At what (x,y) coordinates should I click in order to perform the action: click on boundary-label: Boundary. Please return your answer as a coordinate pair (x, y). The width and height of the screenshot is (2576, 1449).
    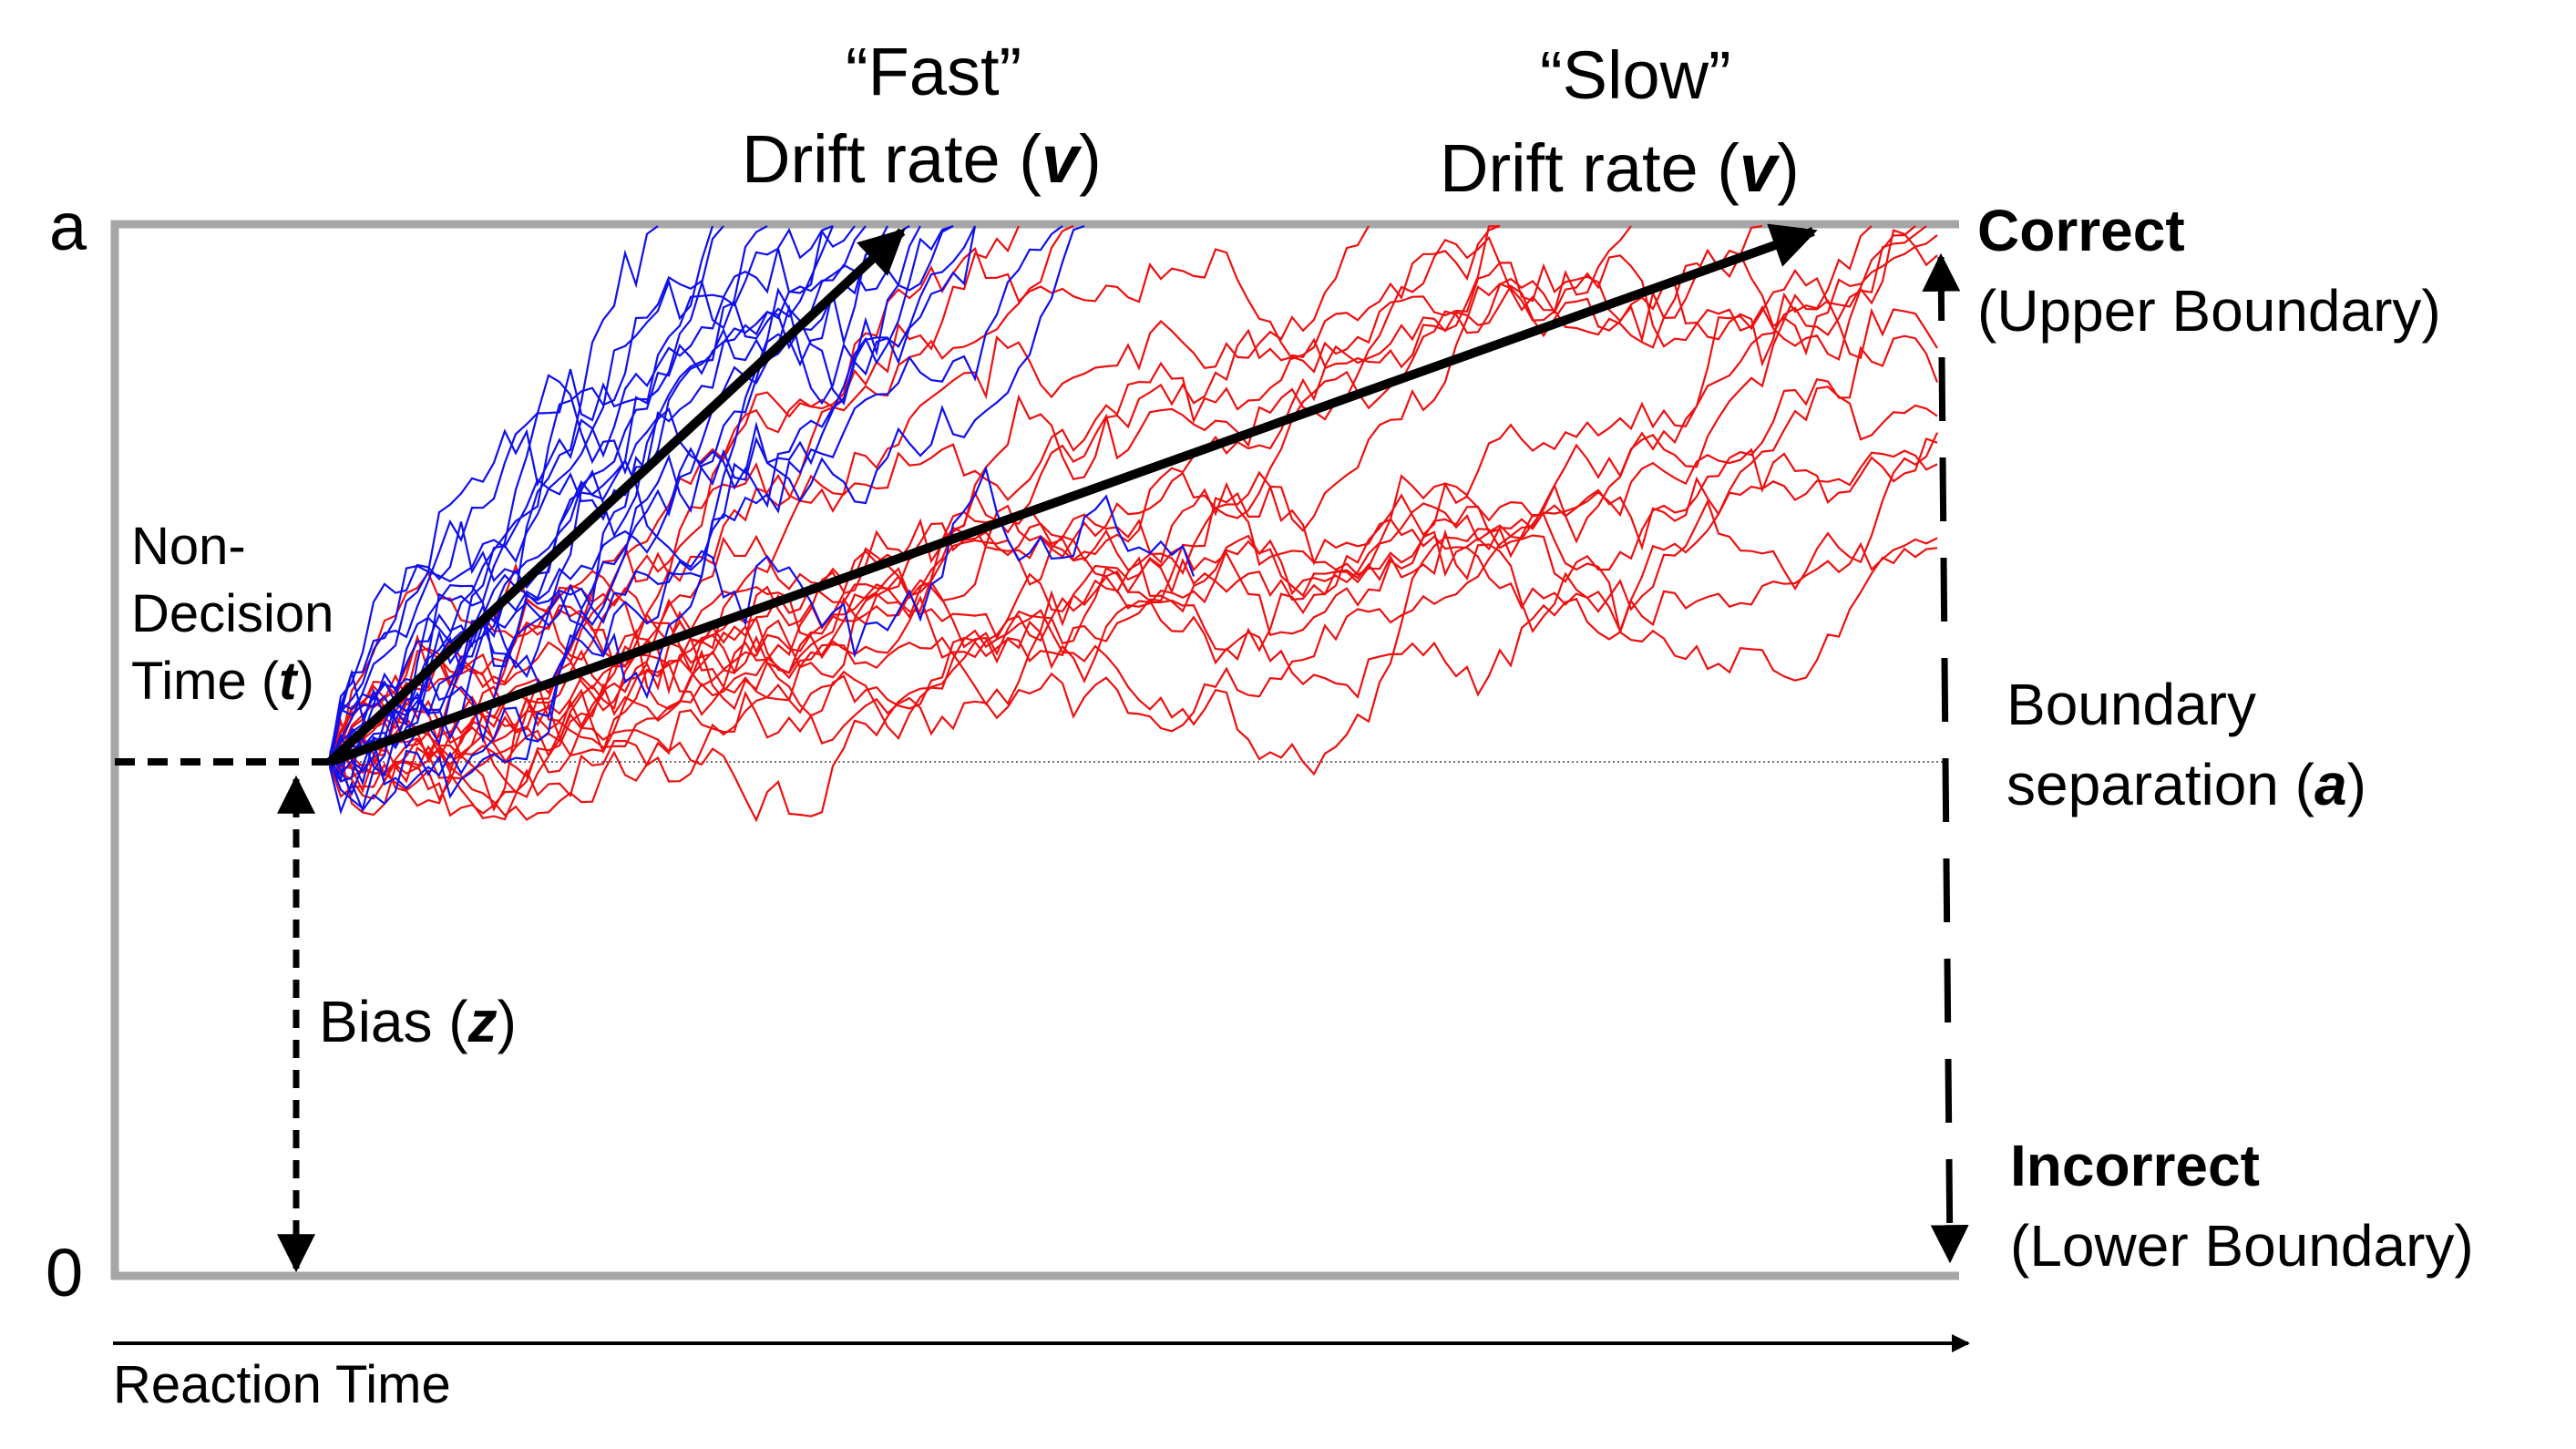
    Looking at the image, I should click on (2131, 704).